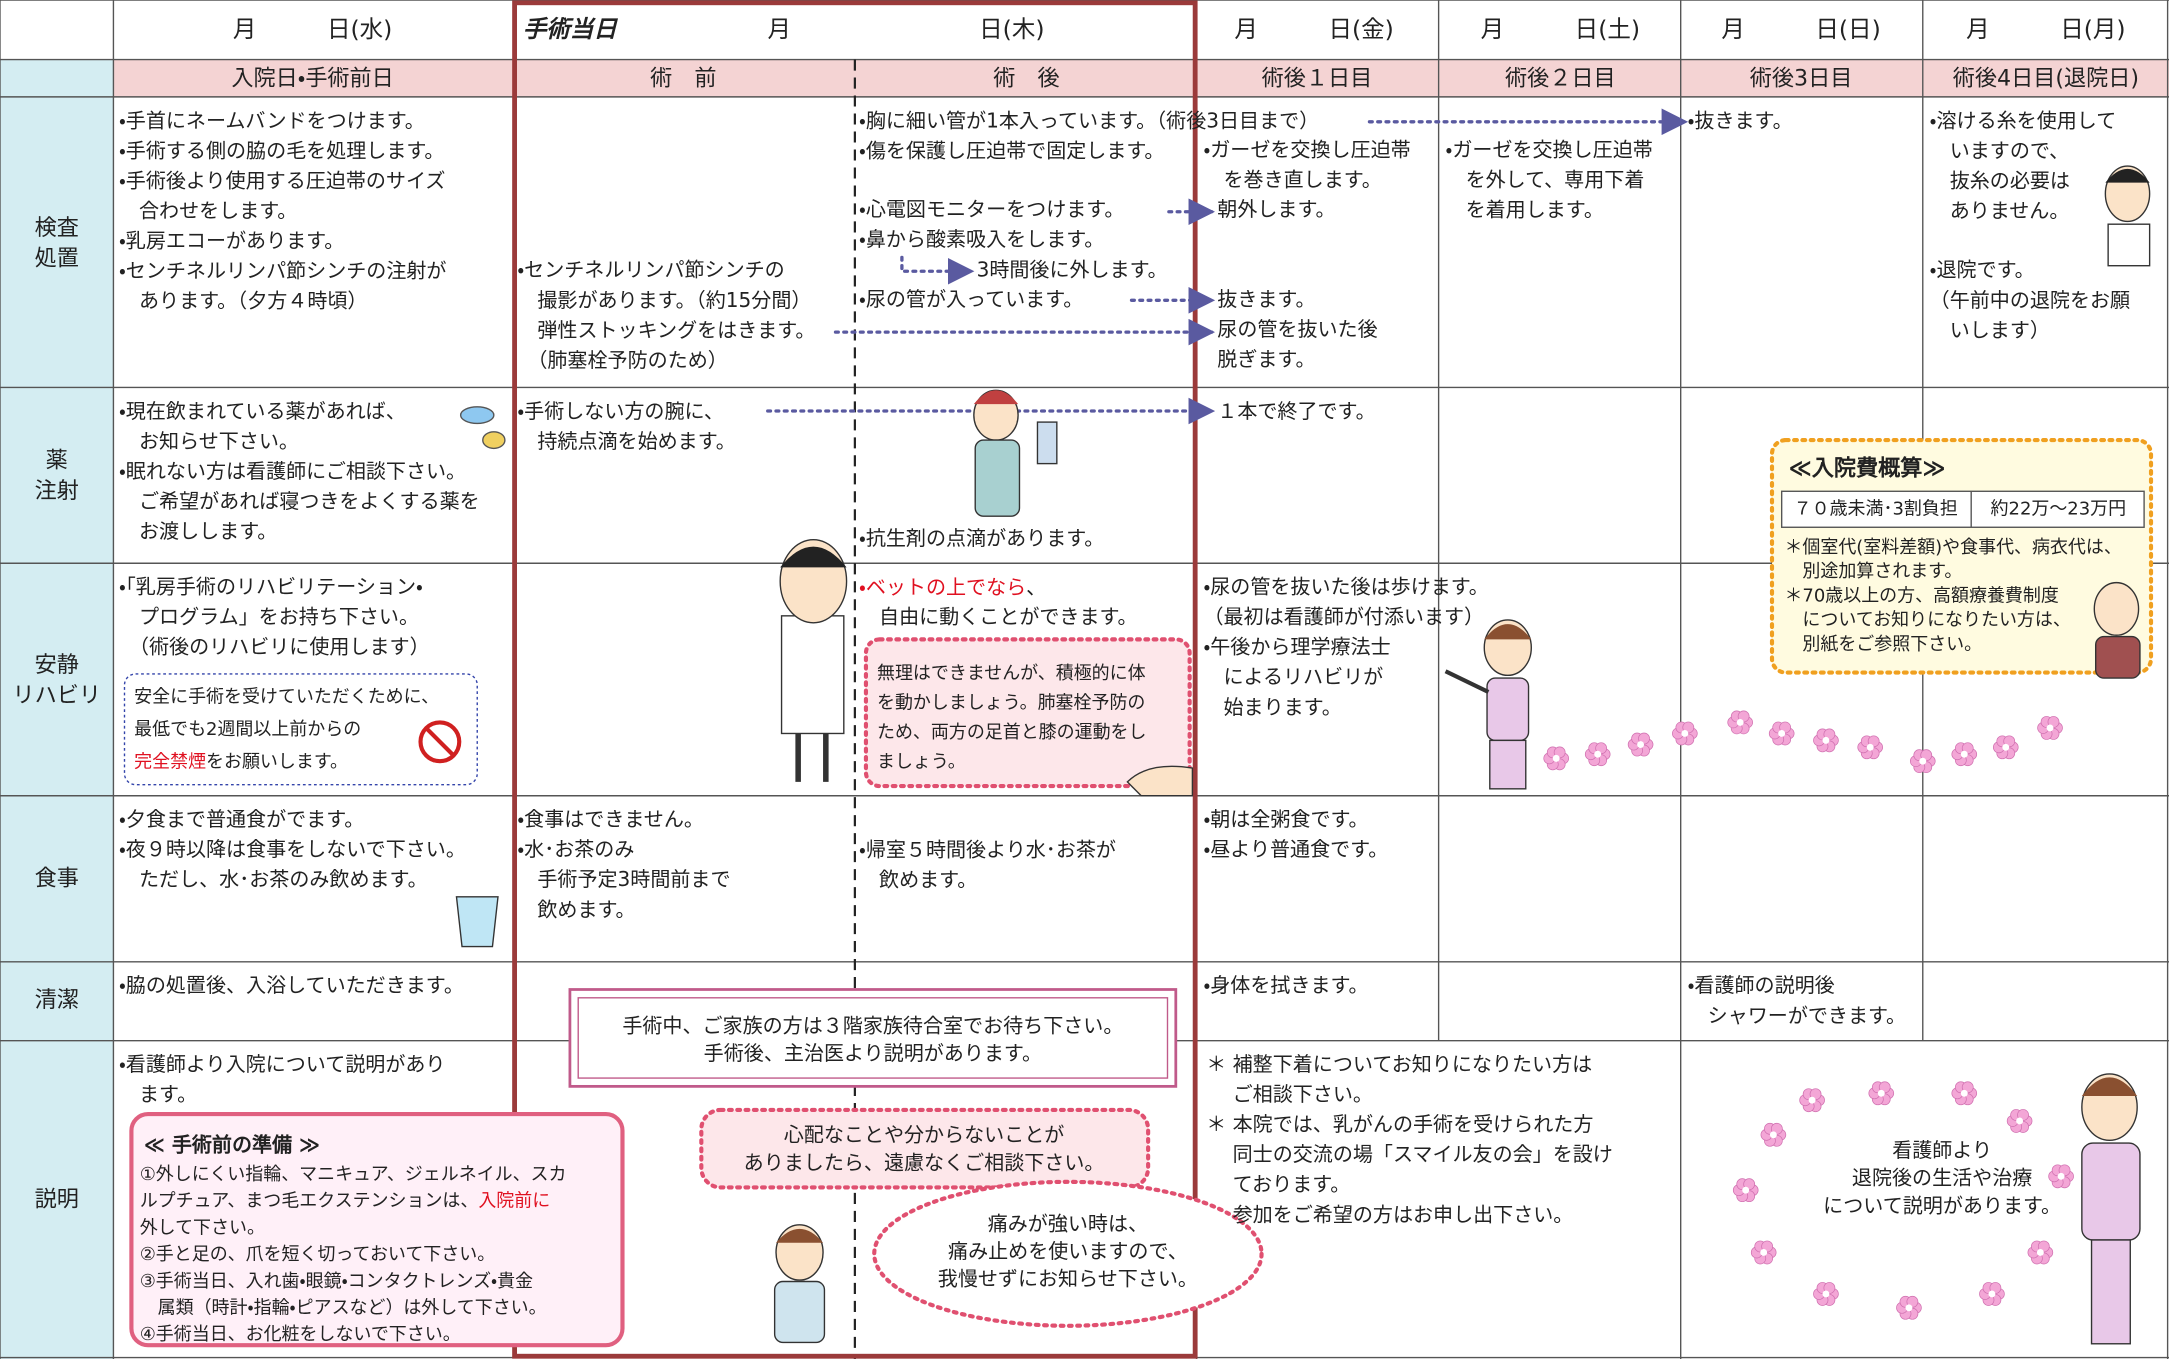  I want to click on text-line: 安静, so click(57, 665).